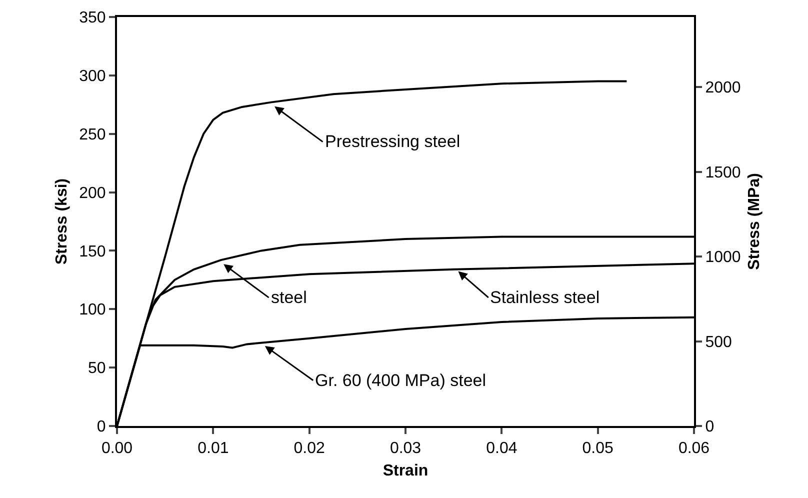 Image resolution: width=808 pixels, height=498 pixels. I want to click on x-tick-label: 0.01, so click(213, 449).